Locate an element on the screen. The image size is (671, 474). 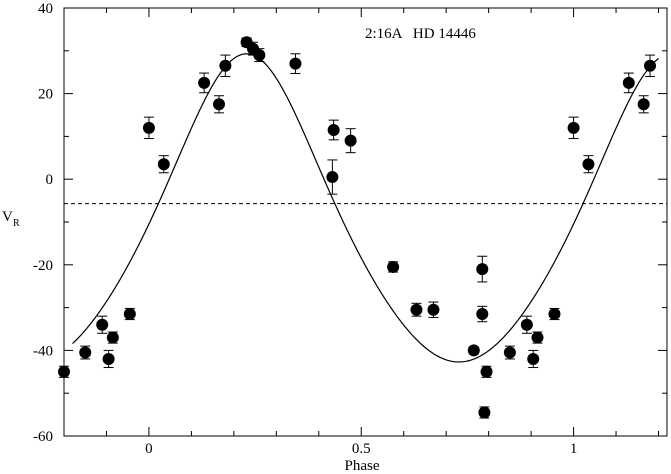
x-axis-label: Phase is located at coordinates (362, 466).